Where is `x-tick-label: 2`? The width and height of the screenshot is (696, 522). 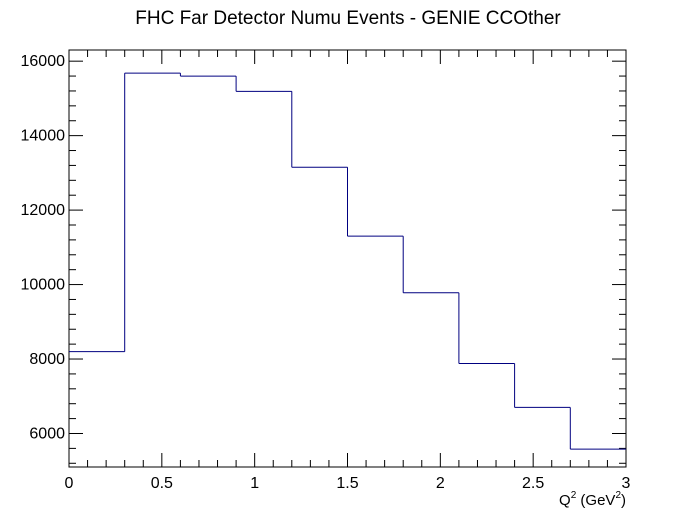 x-tick-label: 2 is located at coordinates (440, 483).